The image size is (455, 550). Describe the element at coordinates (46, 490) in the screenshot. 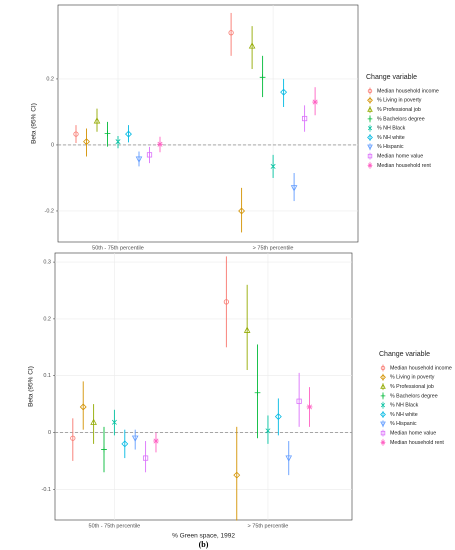

I see `y-tick-label: -0.1` at that location.